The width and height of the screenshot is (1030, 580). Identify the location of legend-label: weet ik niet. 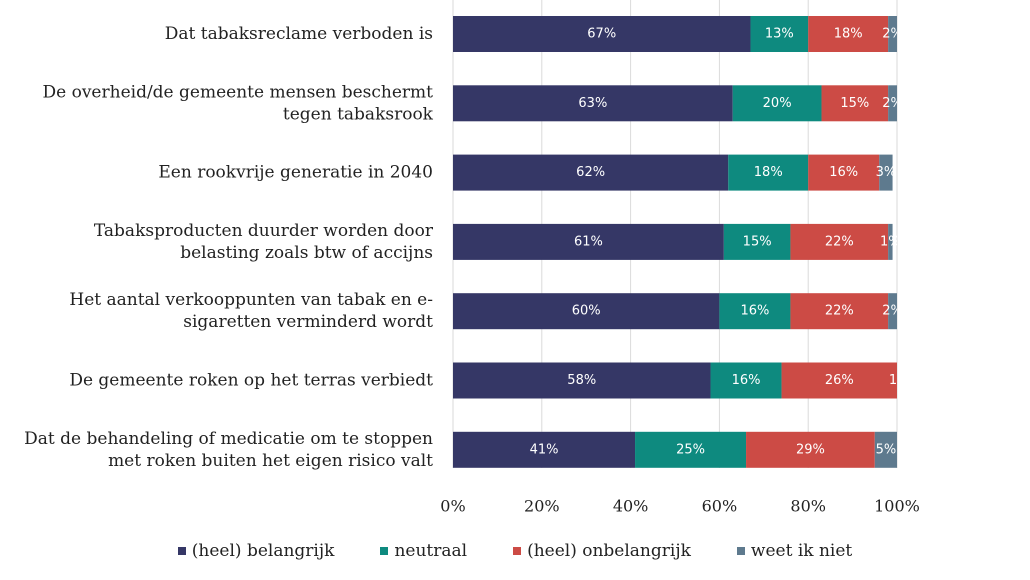
(801, 551).